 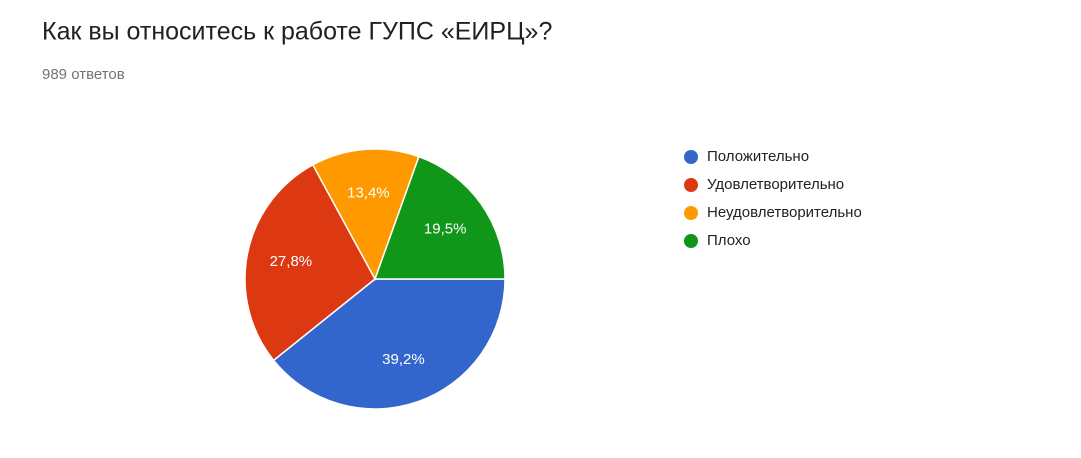 What do you see at coordinates (297, 32) in the screenshot?
I see `chart-title: Как вы относитесь к работе ГУПС «ЕИРЦ»?` at bounding box center [297, 32].